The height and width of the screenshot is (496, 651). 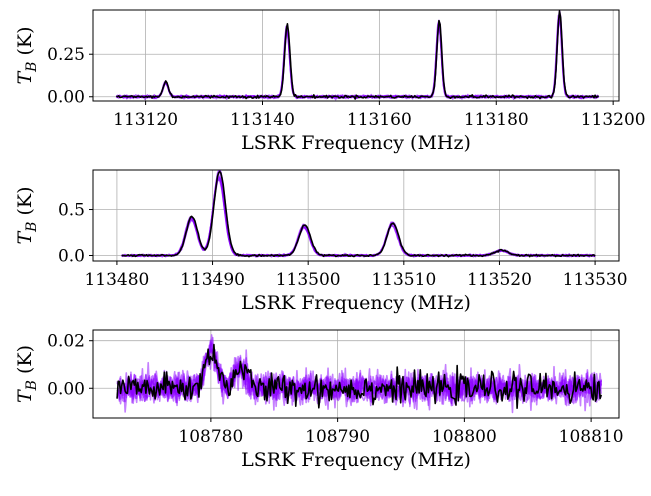 What do you see at coordinates (591, 437) in the screenshot?
I see `x-tick-label: 108810` at bounding box center [591, 437].